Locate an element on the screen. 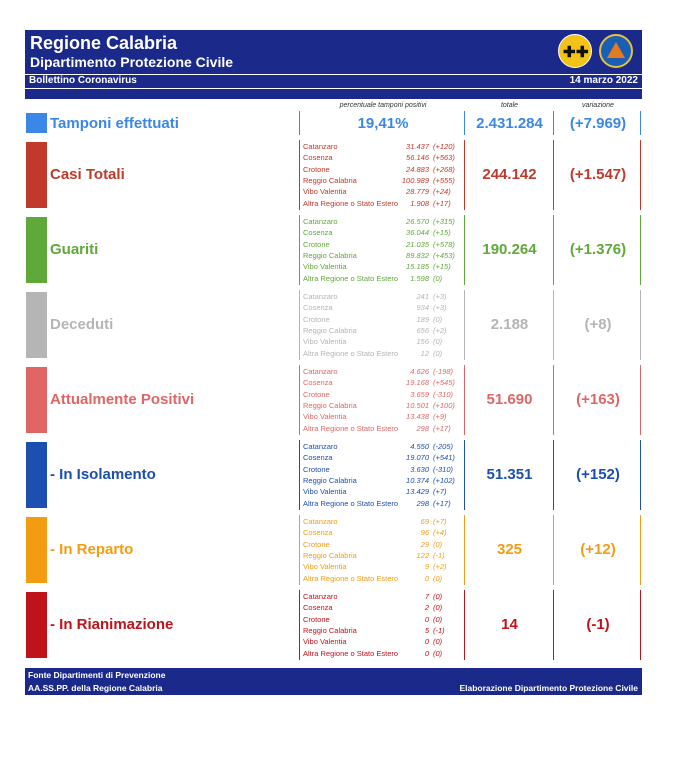  province-value: 10.501 is located at coordinates (417, 405).